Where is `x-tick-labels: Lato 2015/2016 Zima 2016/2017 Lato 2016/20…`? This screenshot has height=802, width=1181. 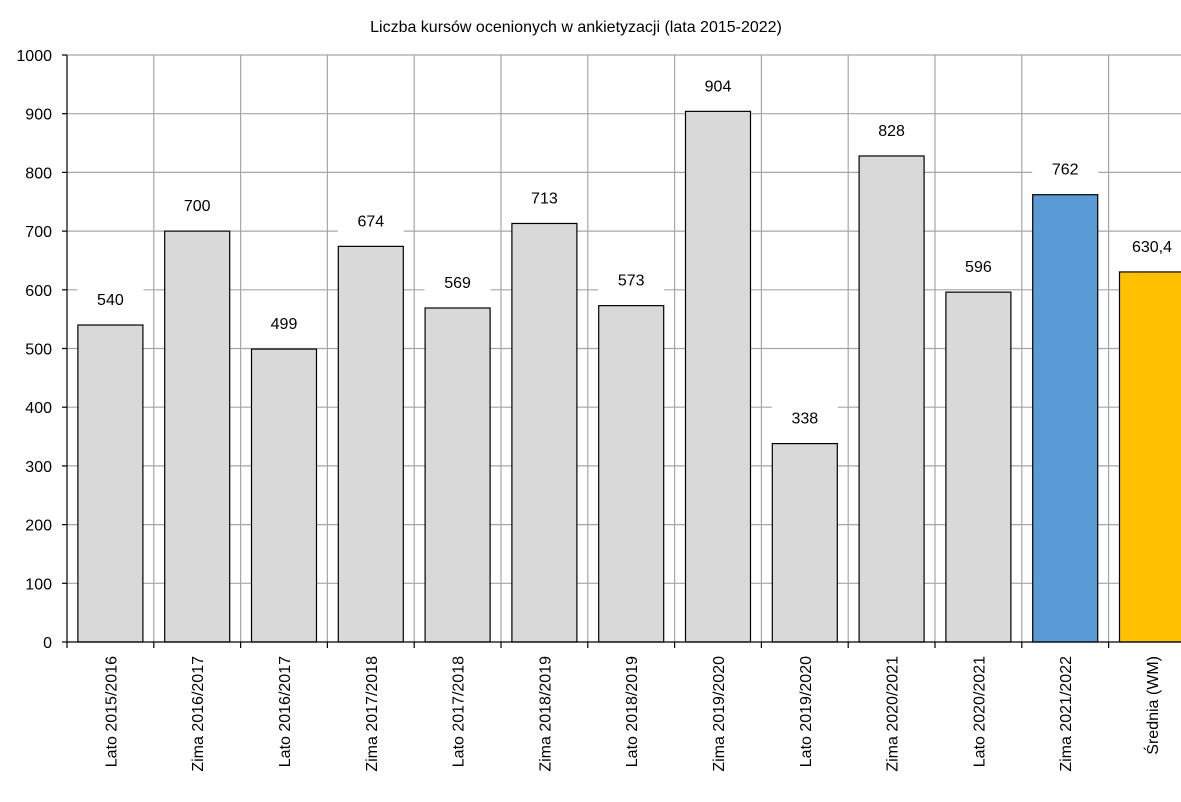 x-tick-labels: Lato 2015/2016 Zima 2016/2017 Lato 2016/20… is located at coordinates (632, 714).